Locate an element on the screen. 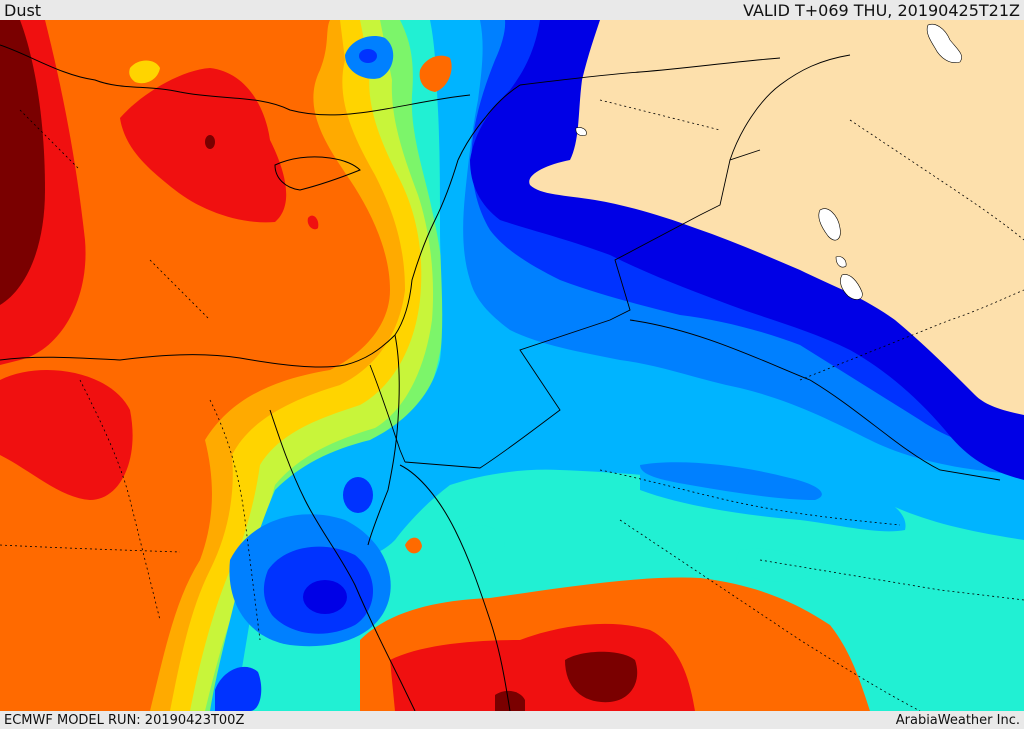  dust-maroon-west is located at coordinates (22, 162).